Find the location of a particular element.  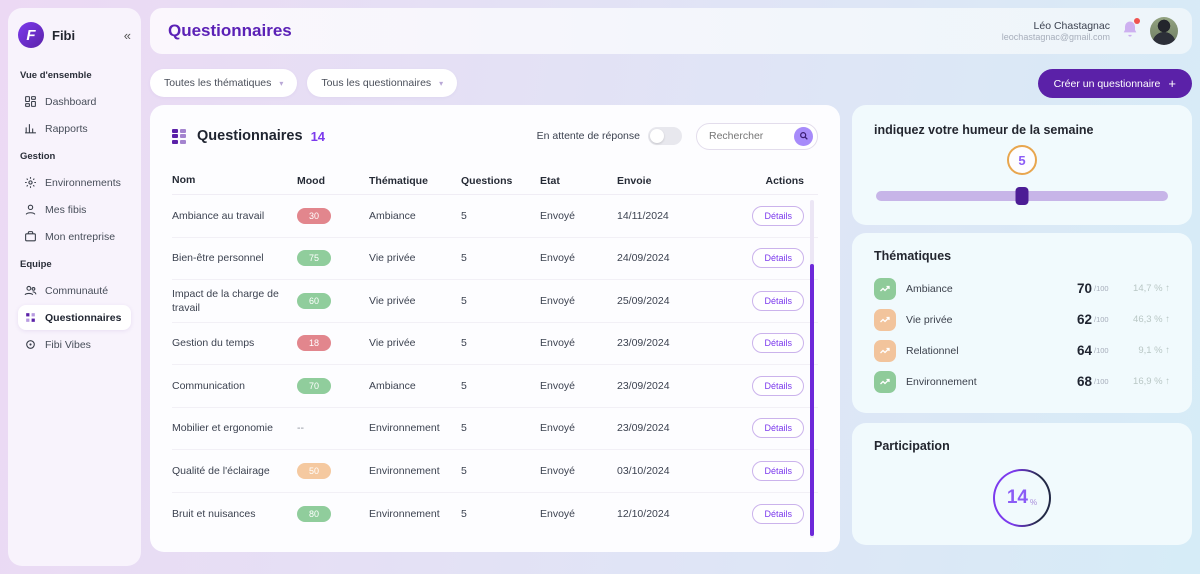

thematique-item: Vie privée 62 /100 46,3 % ↑ is located at coordinates (1022, 319).